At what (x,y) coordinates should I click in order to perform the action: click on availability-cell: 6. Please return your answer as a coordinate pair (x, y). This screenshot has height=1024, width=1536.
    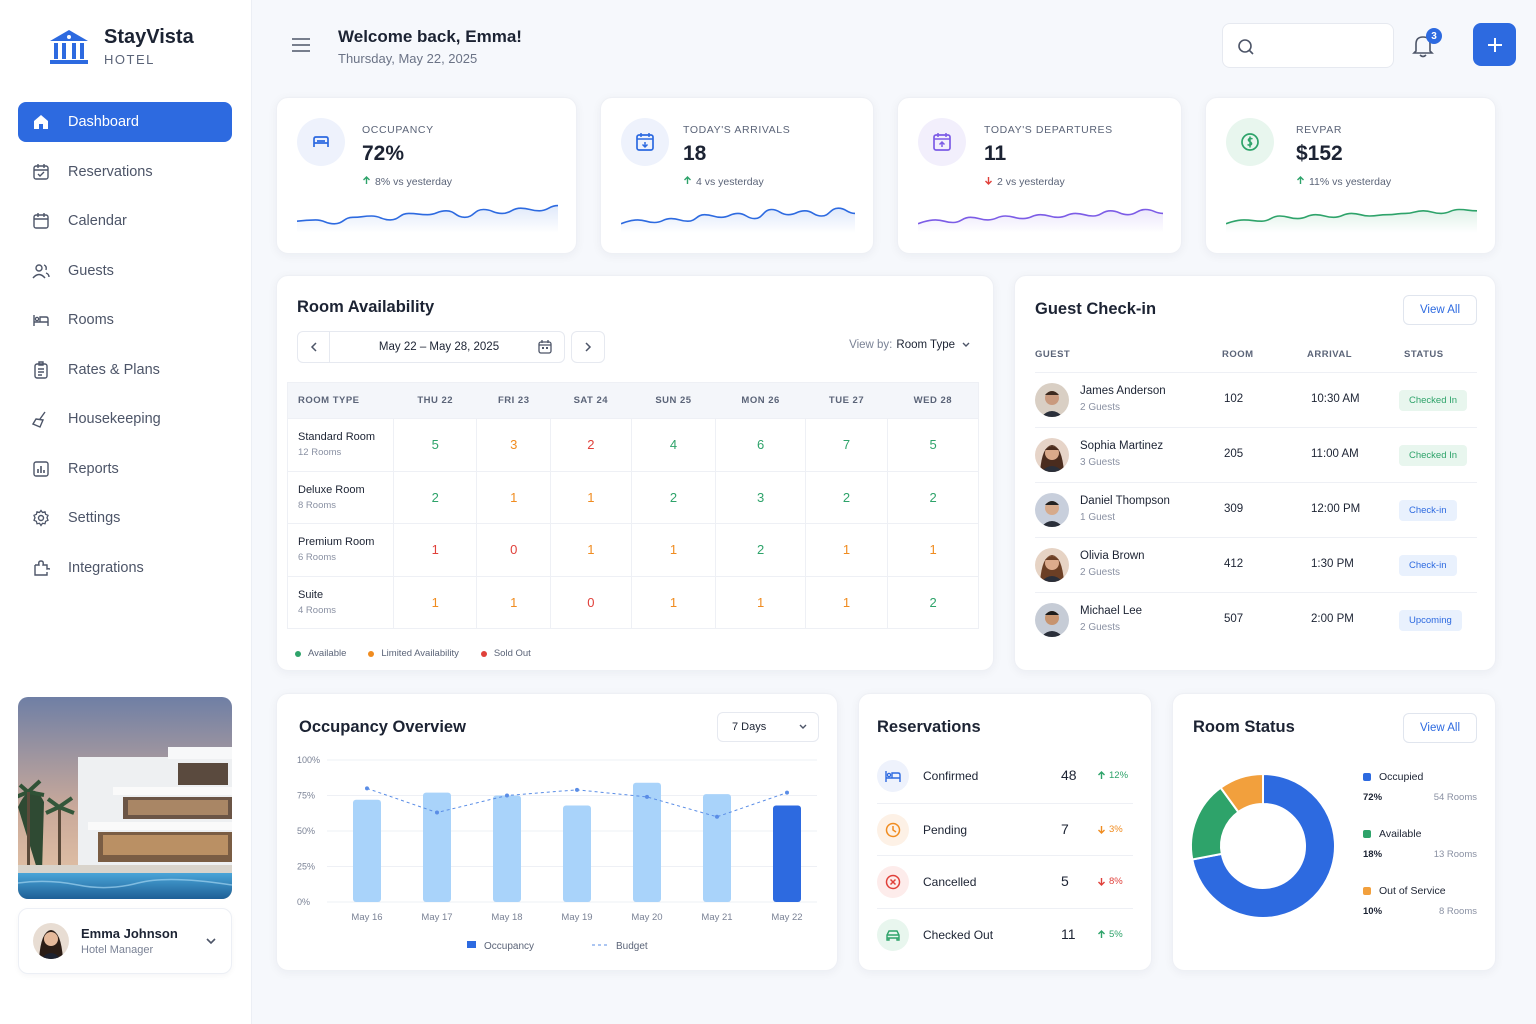
    Looking at the image, I should click on (760, 444).